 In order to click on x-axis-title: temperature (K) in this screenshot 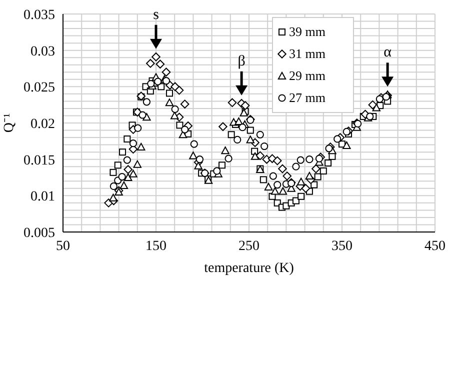, I will do `click(249, 268)`.